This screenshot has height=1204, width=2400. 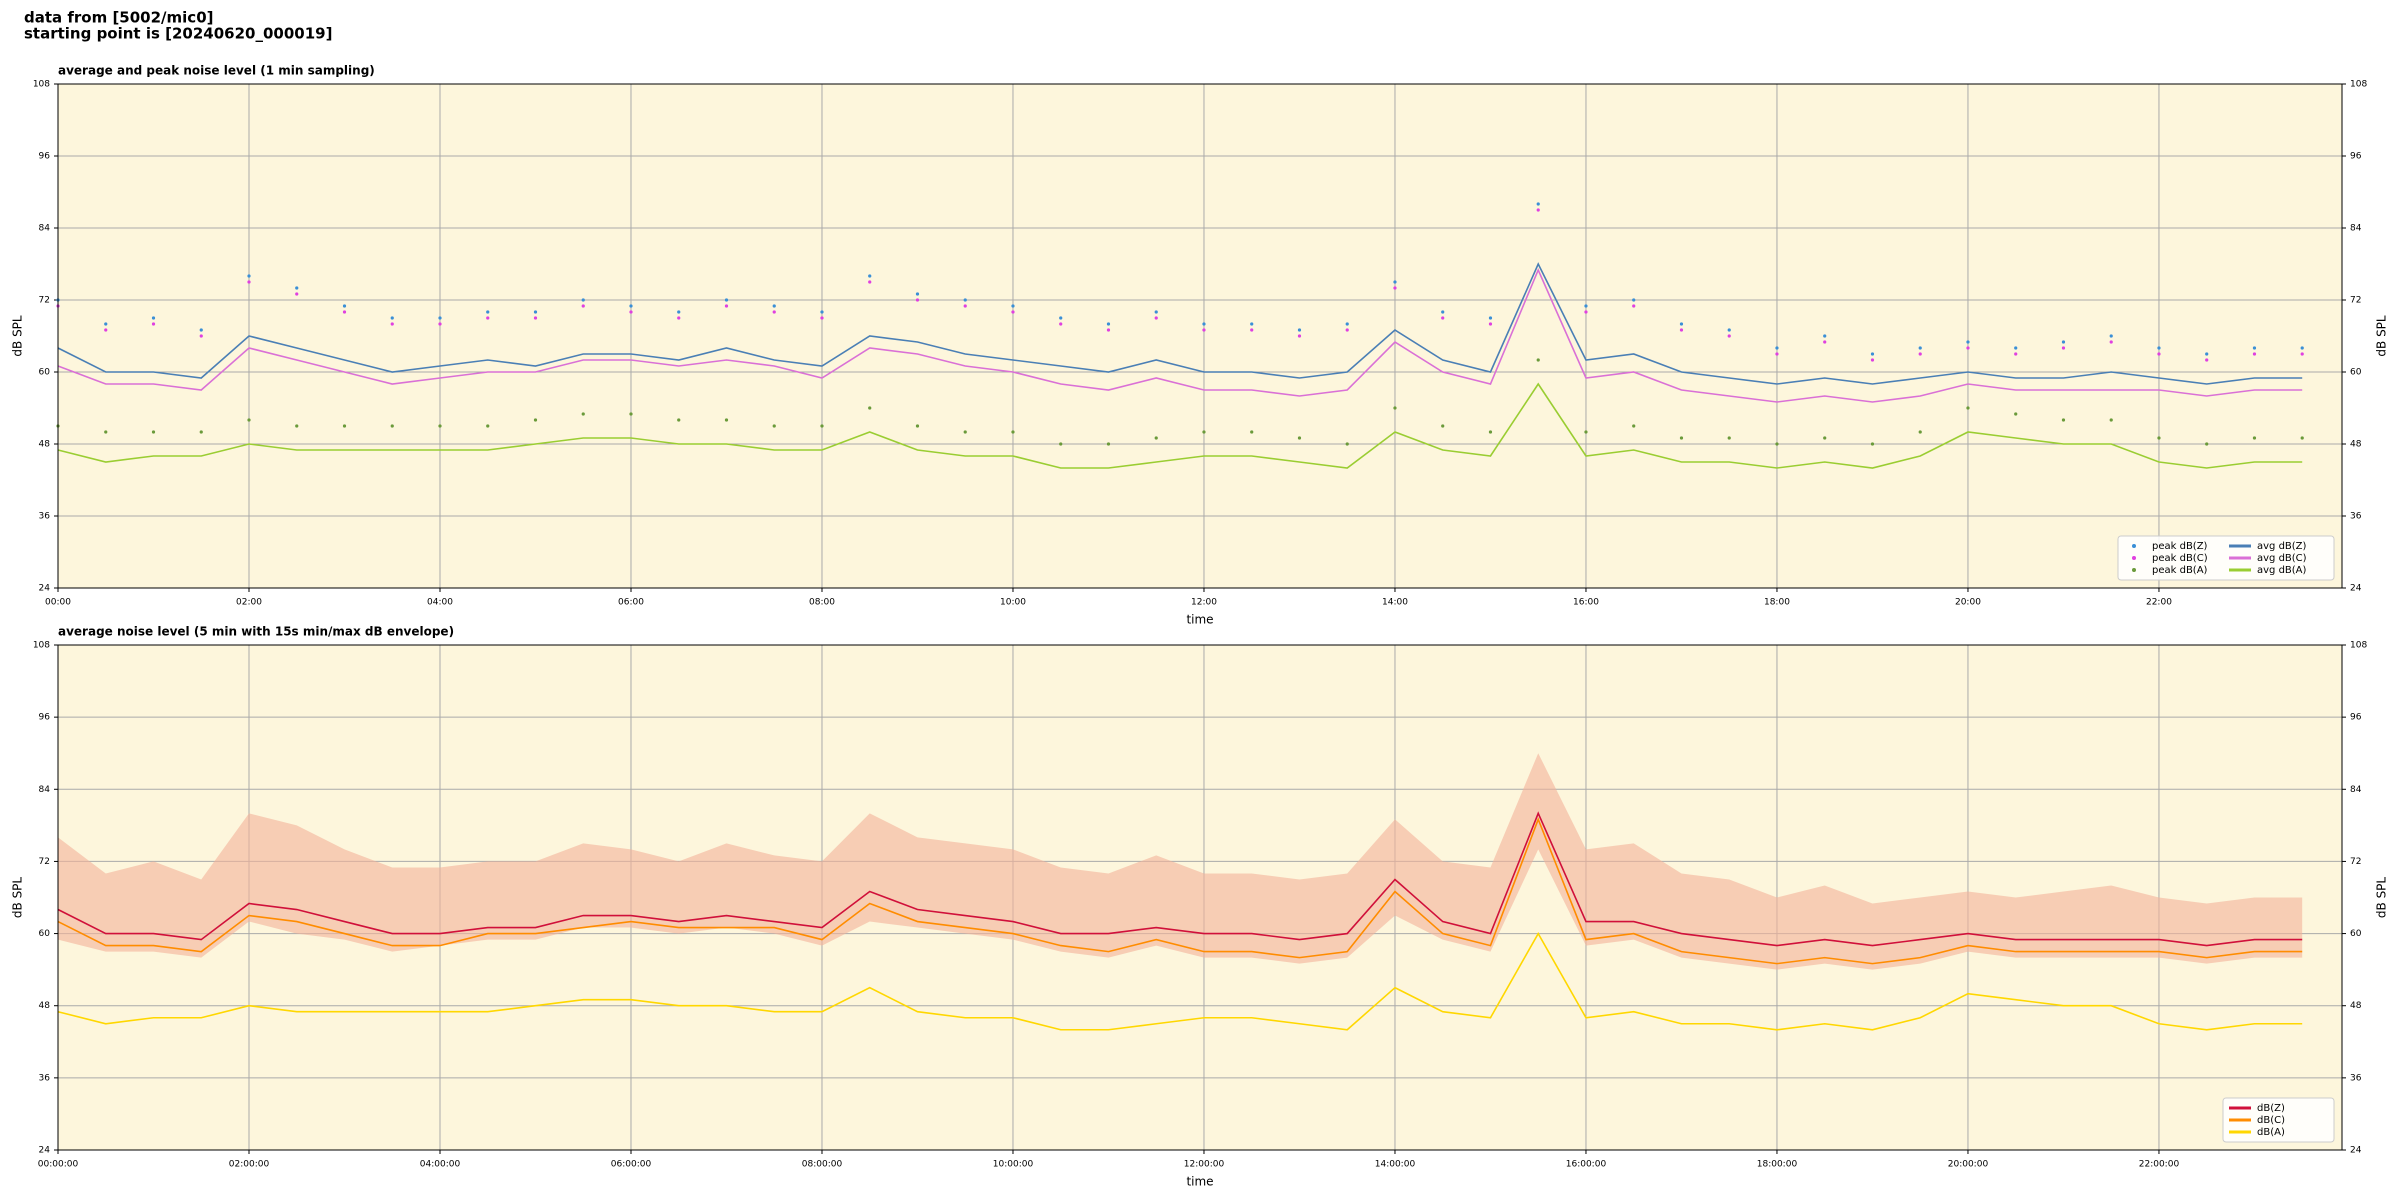 What do you see at coordinates (1586, 603) in the screenshot?
I see `x-tick-label: 16:00` at bounding box center [1586, 603].